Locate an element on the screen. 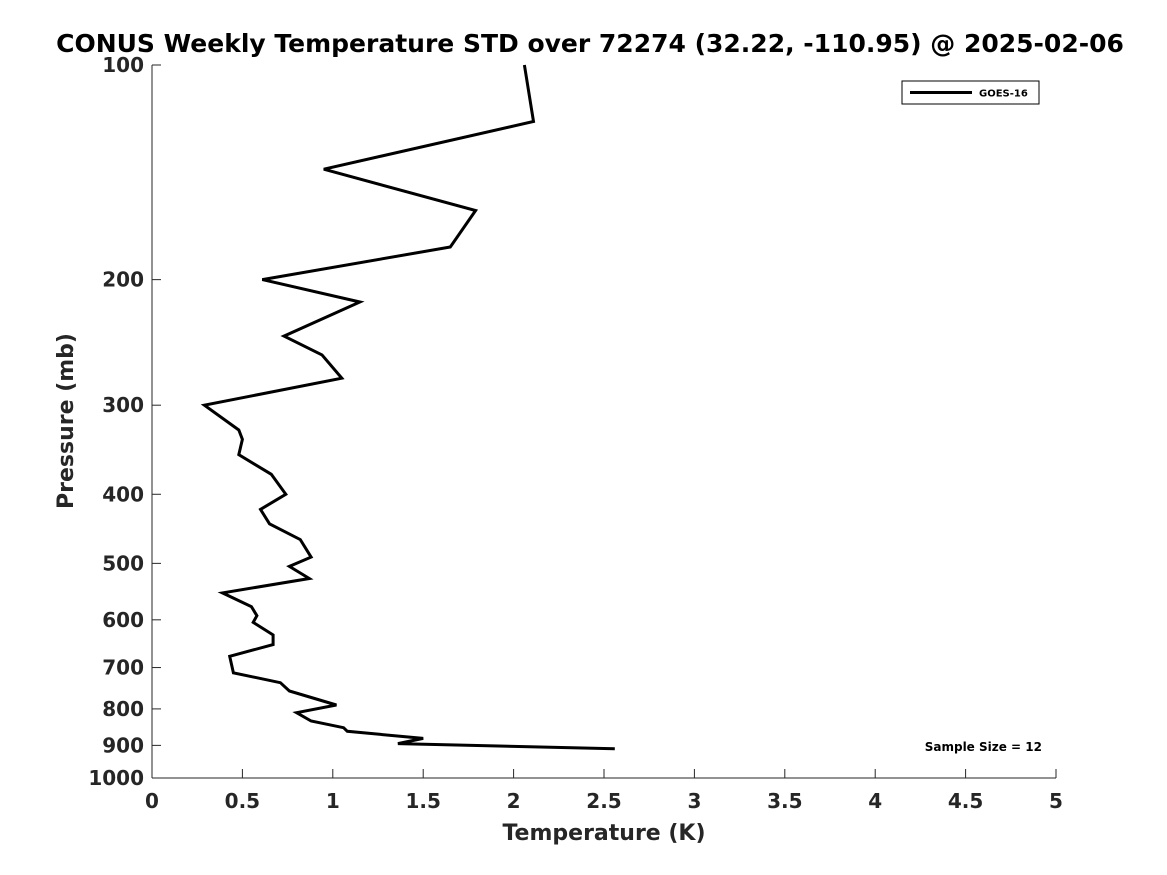  x-tick-label: 1 is located at coordinates (333, 801).